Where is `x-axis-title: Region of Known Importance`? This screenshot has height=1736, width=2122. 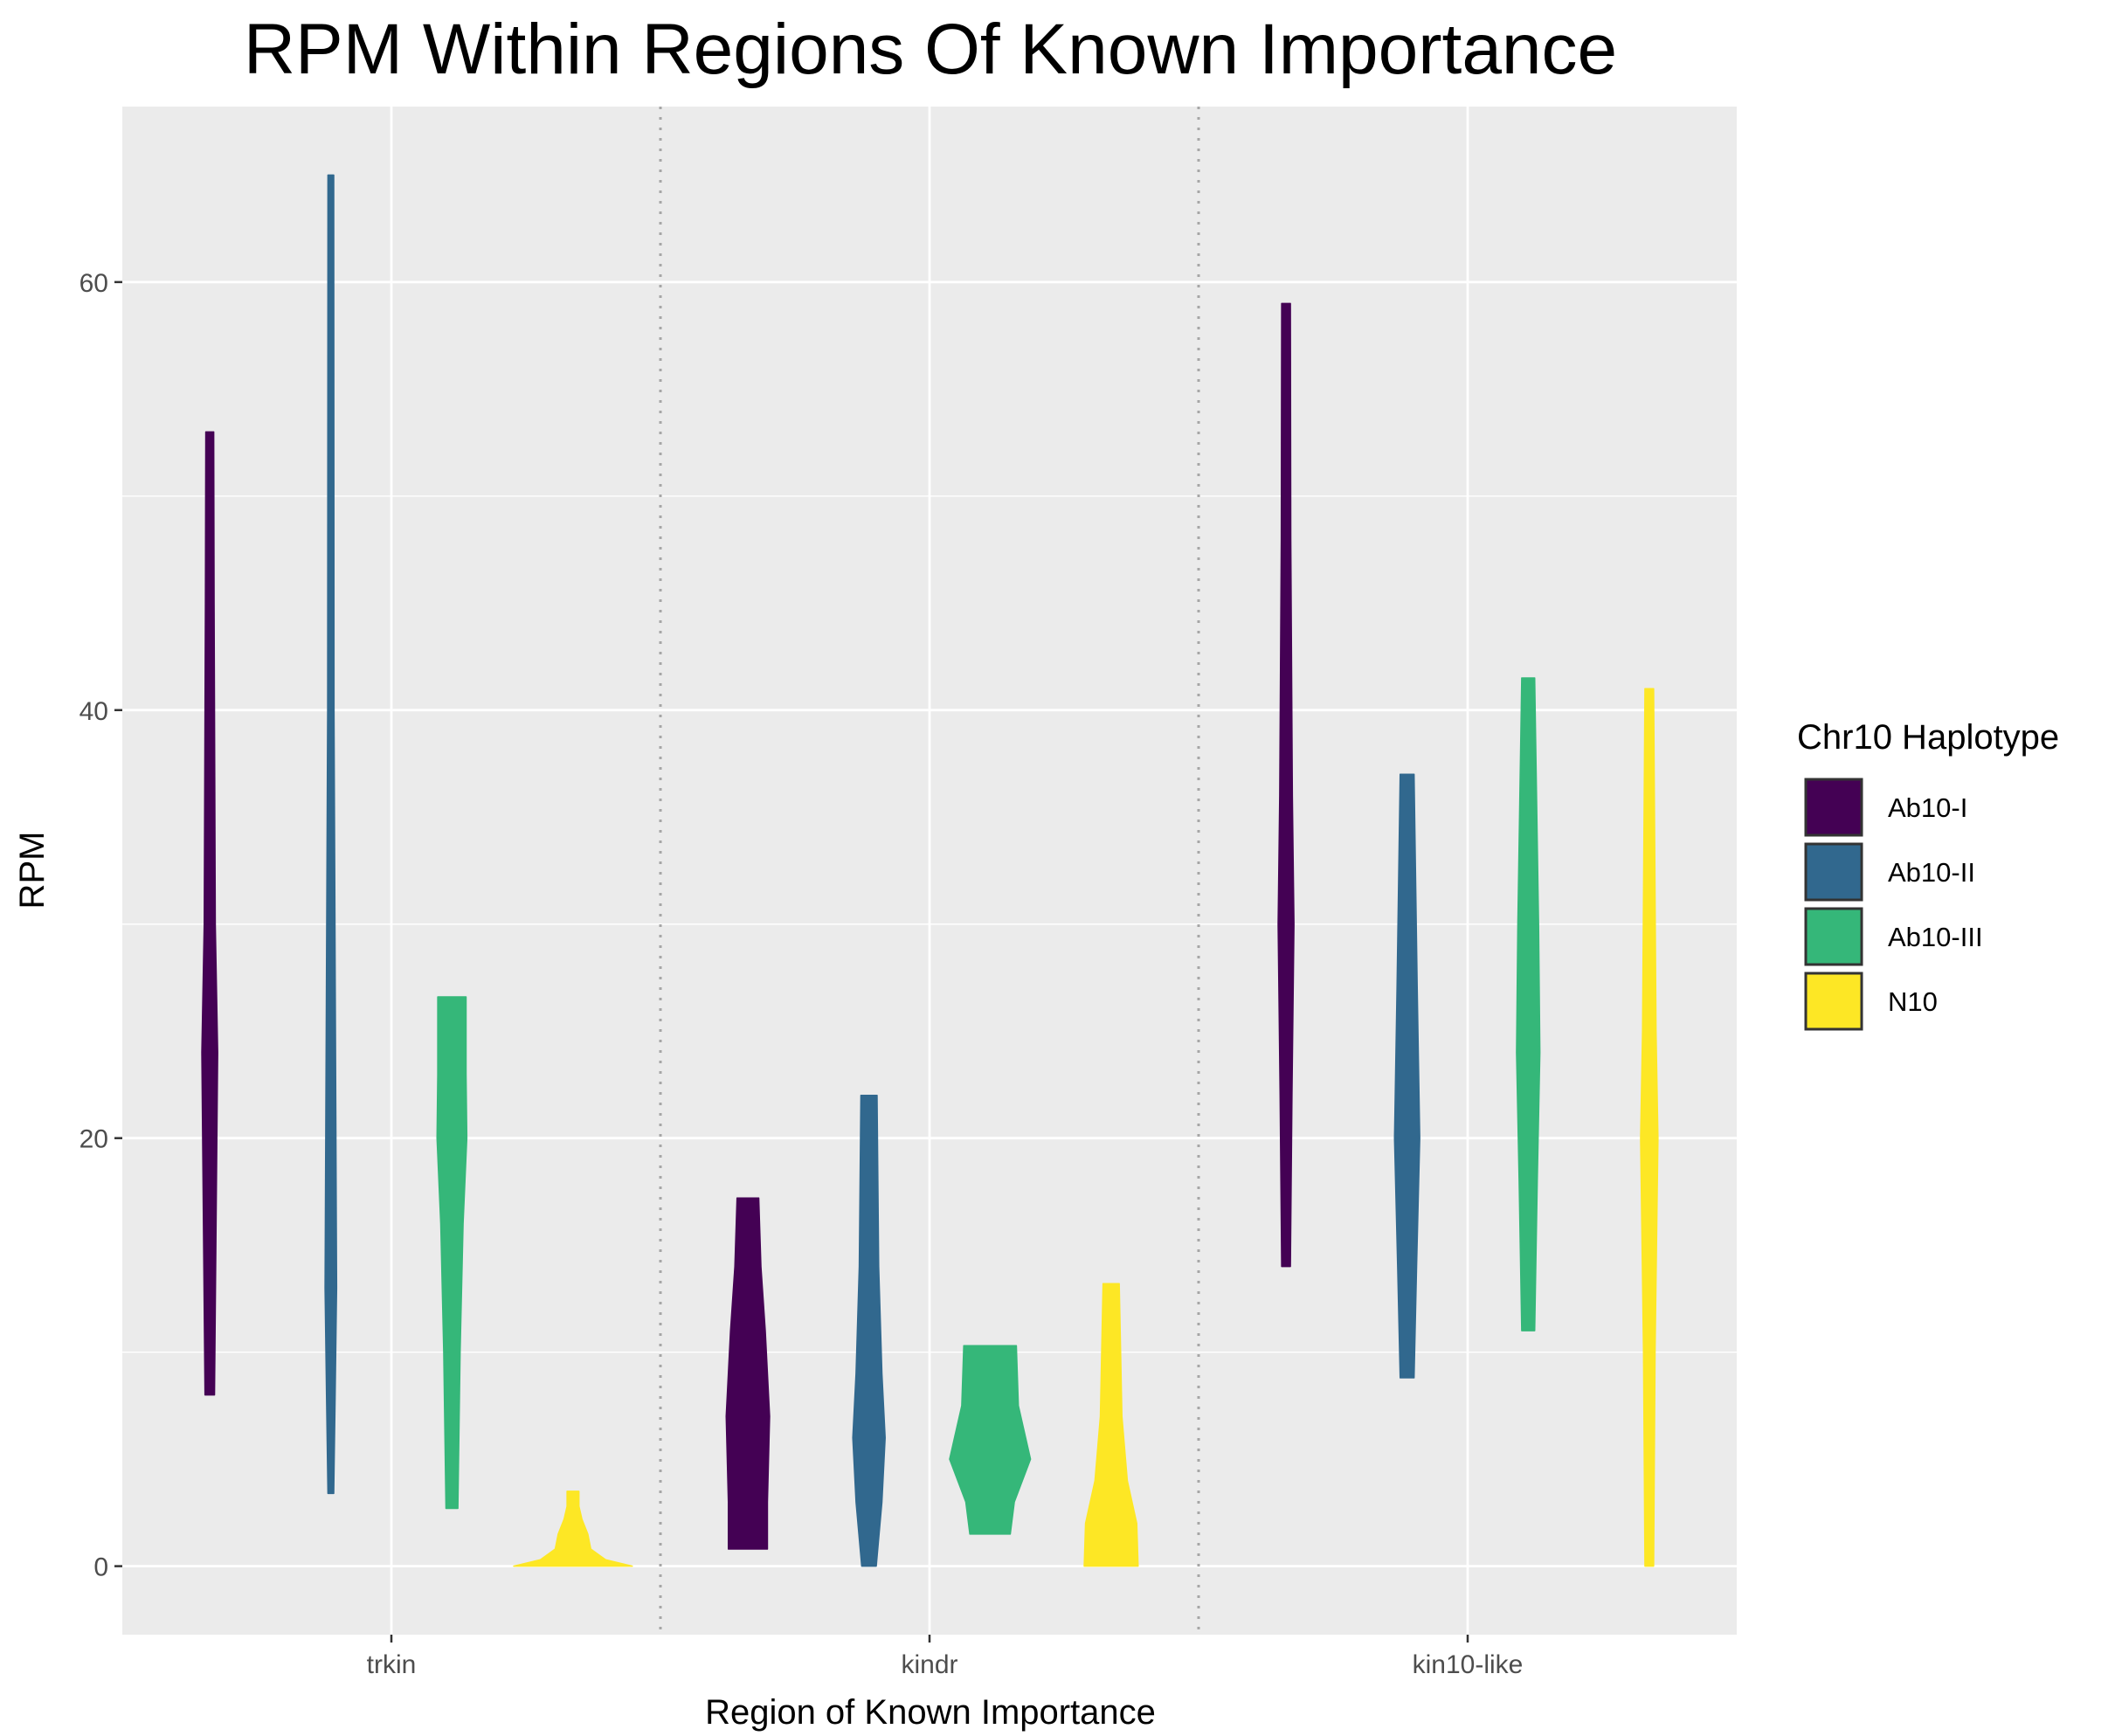
x-axis-title: Region of Known Importance is located at coordinates (930, 1713).